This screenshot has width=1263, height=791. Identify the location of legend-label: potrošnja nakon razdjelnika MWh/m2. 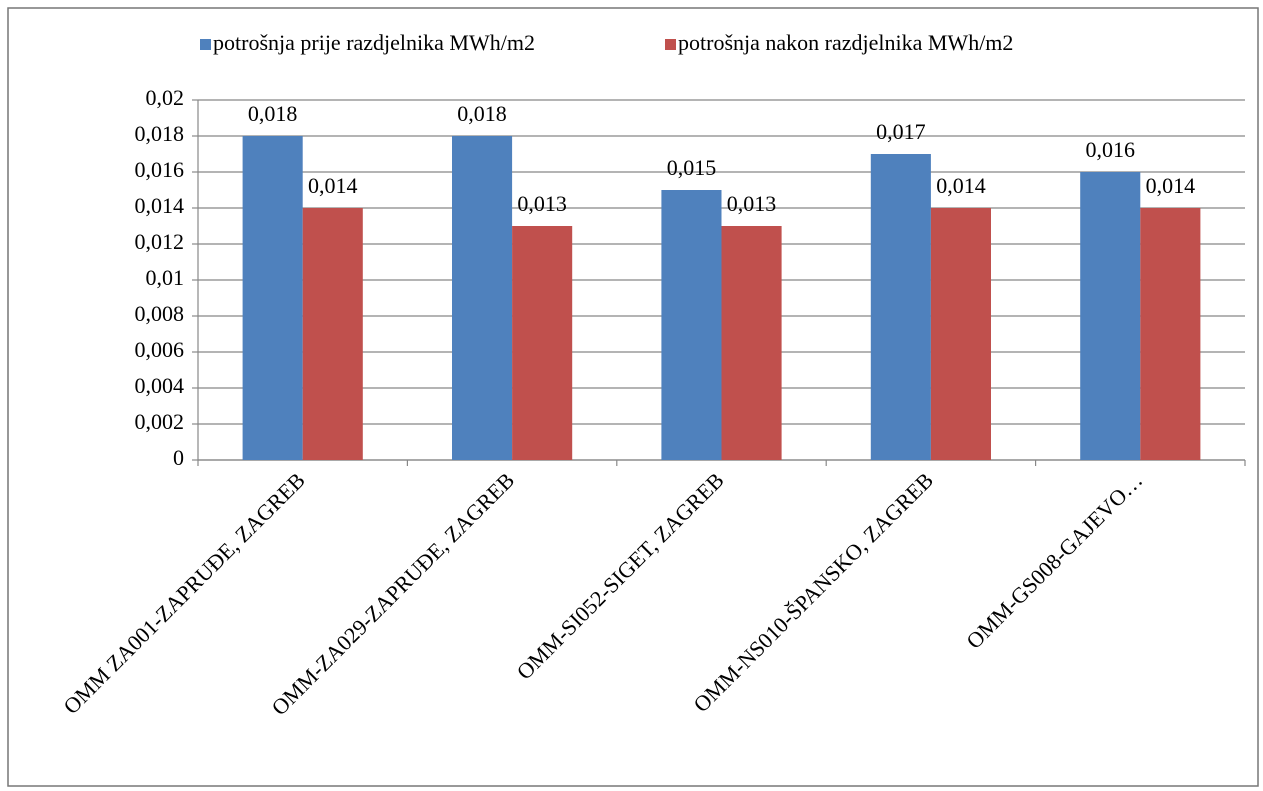
(845, 42).